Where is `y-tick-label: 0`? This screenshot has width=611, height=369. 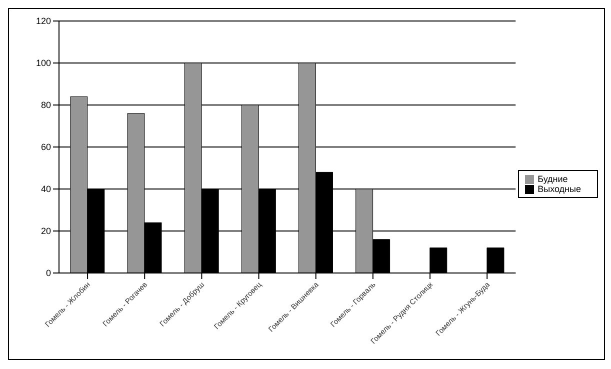 y-tick-label: 0 is located at coordinates (48, 273).